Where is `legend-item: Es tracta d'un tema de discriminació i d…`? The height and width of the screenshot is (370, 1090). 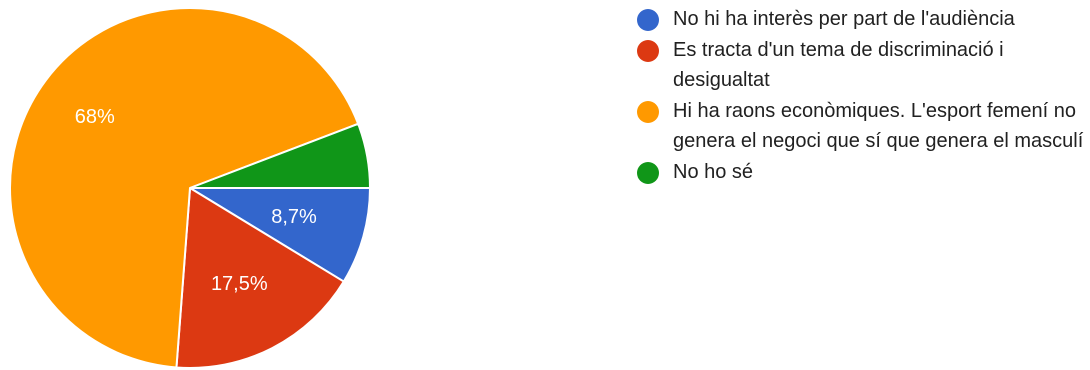
legend-item: Es tracta d'un tema de discriminació i d… is located at coordinates (862, 66).